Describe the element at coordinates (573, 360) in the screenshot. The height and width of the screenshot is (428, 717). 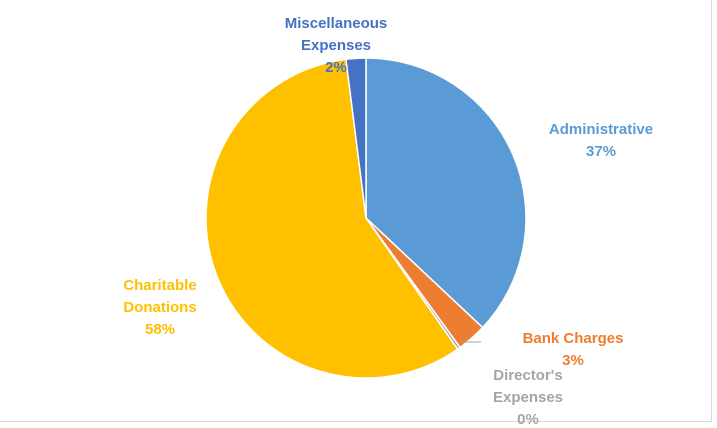
I see `slice-percent: 3%` at that location.